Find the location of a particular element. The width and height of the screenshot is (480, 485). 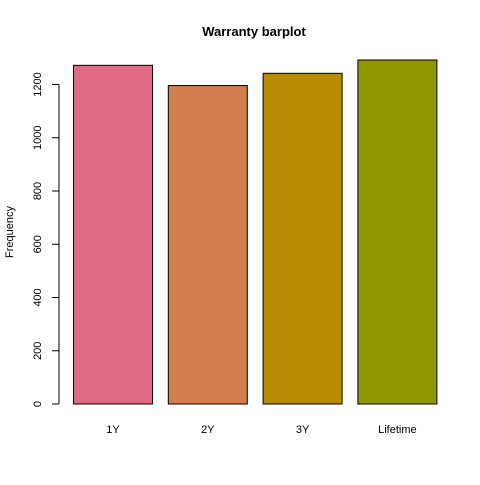

y-axis-label: Frequency is located at coordinates (10, 232).